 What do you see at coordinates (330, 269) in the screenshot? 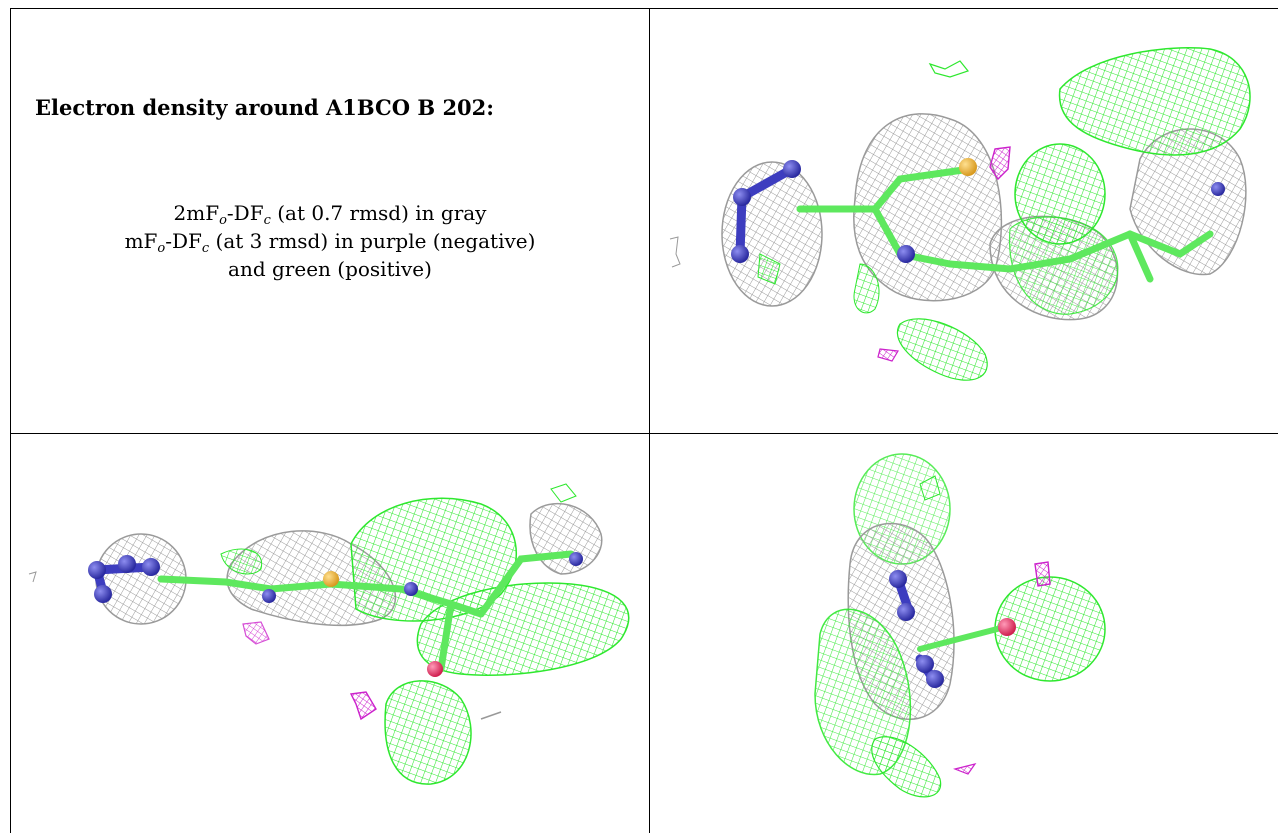
I see `map-fo-line-cont: and green (positive)` at bounding box center [330, 269].